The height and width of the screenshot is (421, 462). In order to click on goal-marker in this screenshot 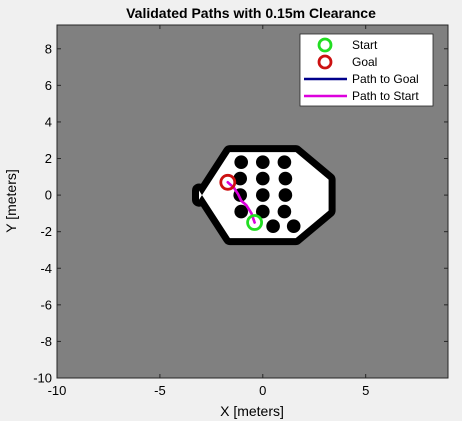, I will do `click(228, 182)`.